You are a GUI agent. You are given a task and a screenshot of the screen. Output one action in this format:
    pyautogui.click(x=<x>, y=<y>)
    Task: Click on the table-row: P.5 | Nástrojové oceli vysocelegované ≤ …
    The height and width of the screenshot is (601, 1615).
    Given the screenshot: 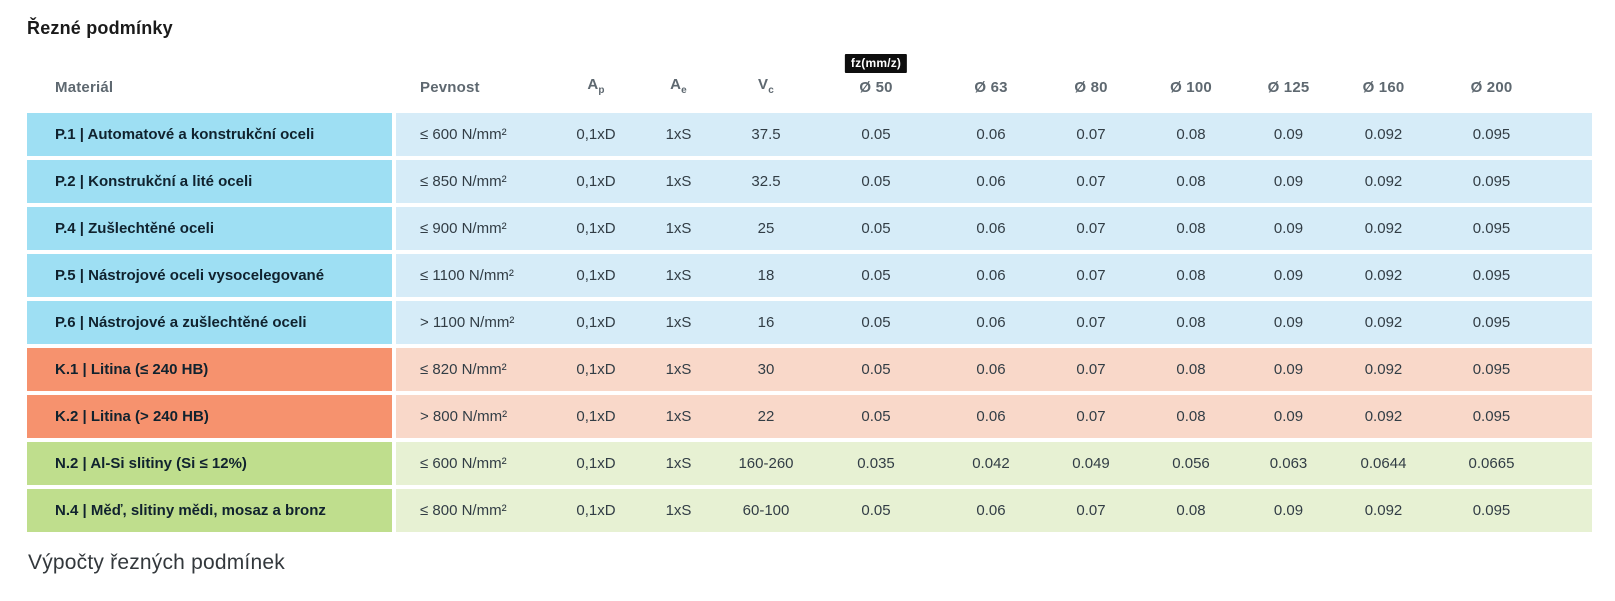 What is the action you would take?
    pyautogui.click(x=809, y=275)
    